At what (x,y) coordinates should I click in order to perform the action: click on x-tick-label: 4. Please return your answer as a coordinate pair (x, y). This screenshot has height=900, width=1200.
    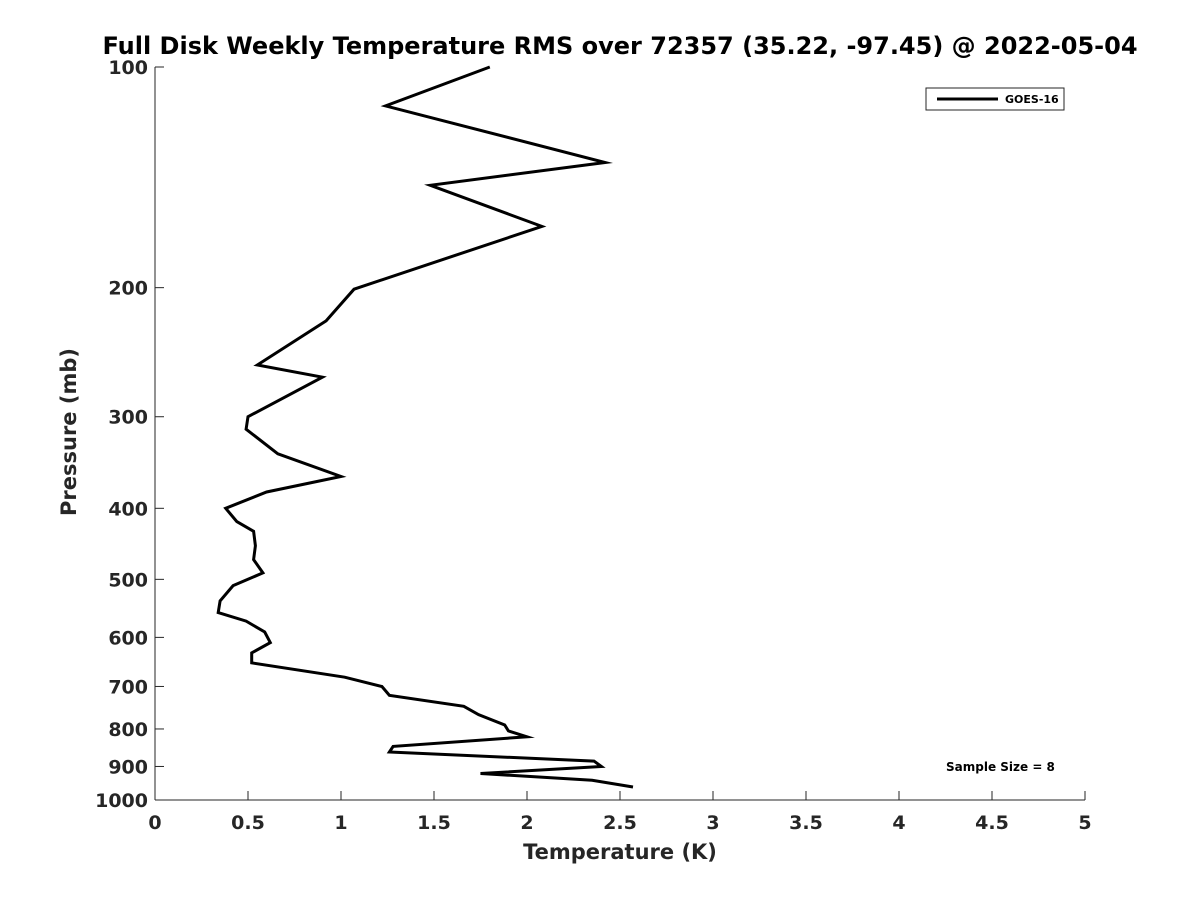
    Looking at the image, I should click on (898, 823).